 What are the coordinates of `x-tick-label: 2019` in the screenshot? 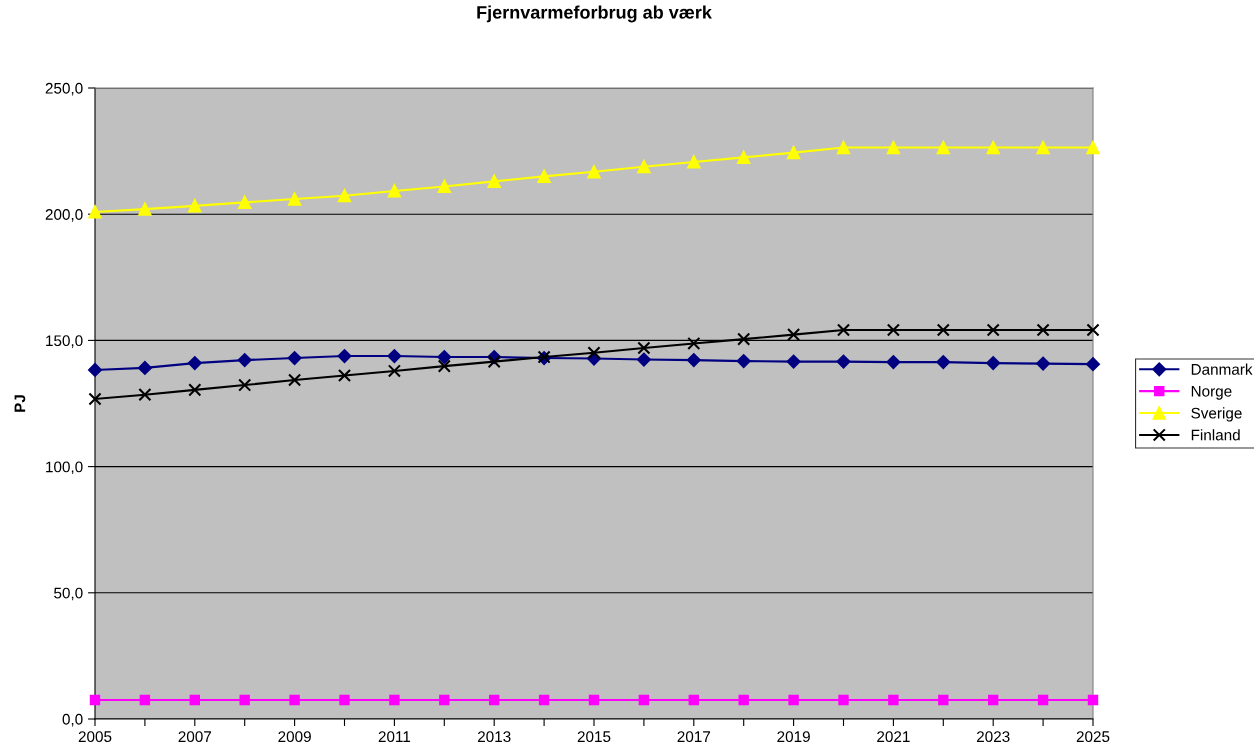 It's located at (793, 737).